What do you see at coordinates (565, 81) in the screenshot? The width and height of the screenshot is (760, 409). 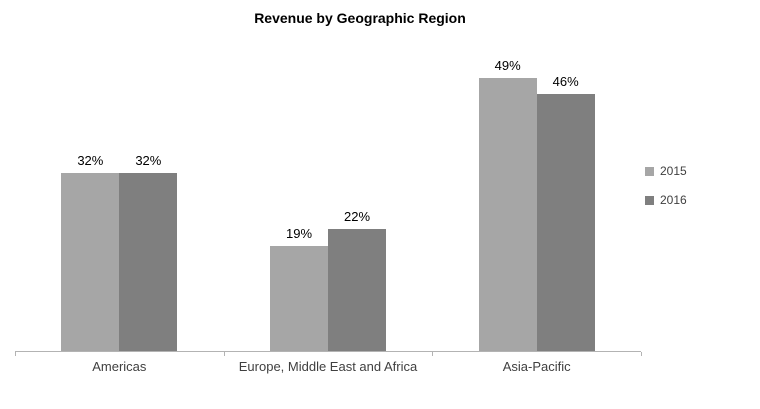 I see `bar-value-label: 46%` at bounding box center [565, 81].